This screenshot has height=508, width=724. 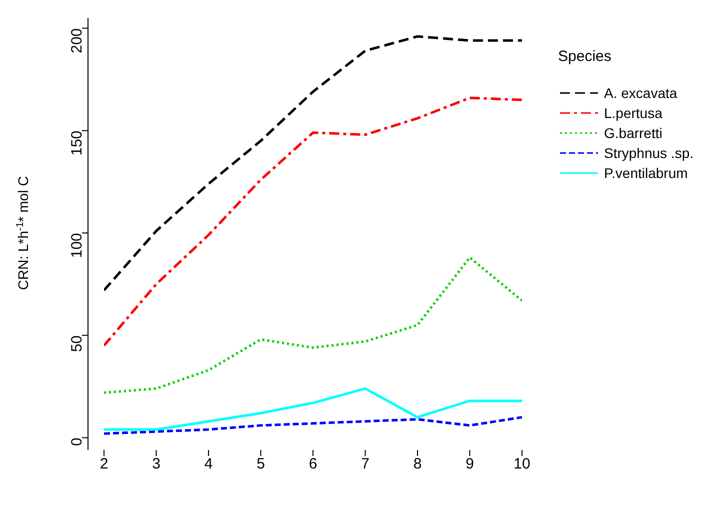 What do you see at coordinates (77, 41) in the screenshot?
I see `y-tick-label: 200` at bounding box center [77, 41].